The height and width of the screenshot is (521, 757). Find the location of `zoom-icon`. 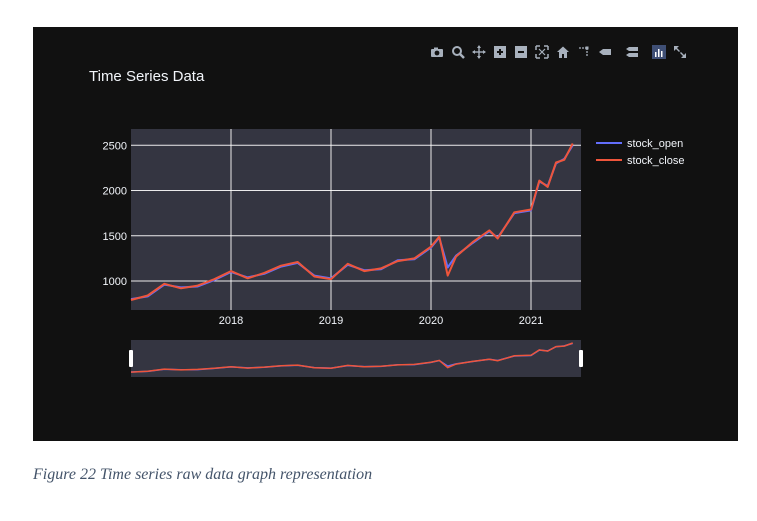

zoom-icon is located at coordinates (457, 52).